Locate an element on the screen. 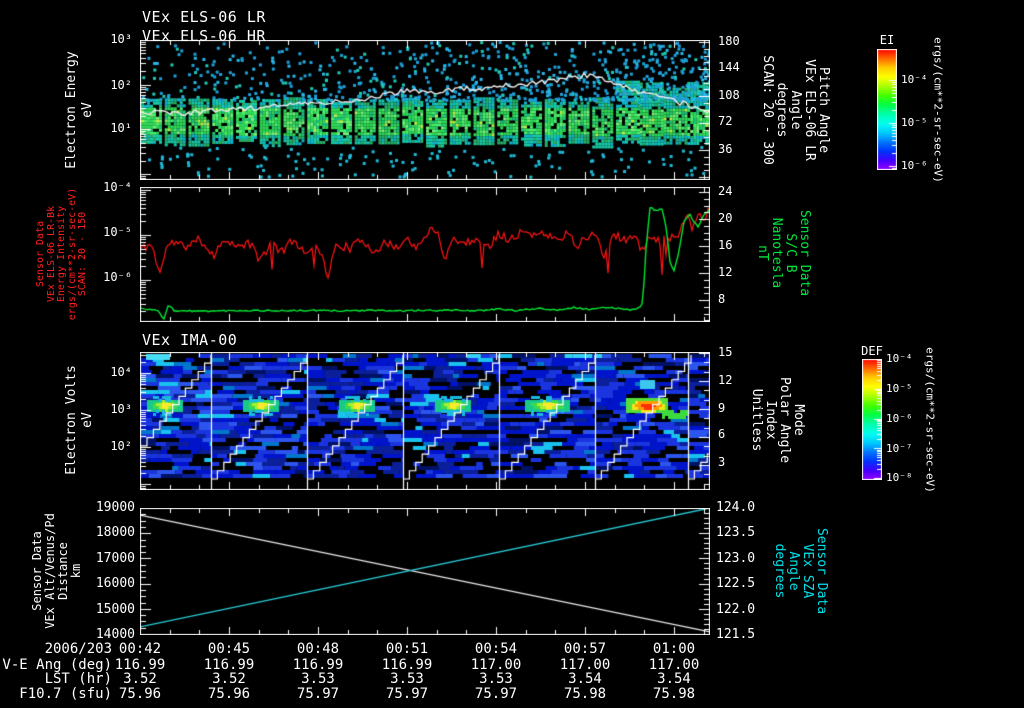  ima-right-axis-label: Mode Polar Angle Index Unitless is located at coordinates (777, 420).